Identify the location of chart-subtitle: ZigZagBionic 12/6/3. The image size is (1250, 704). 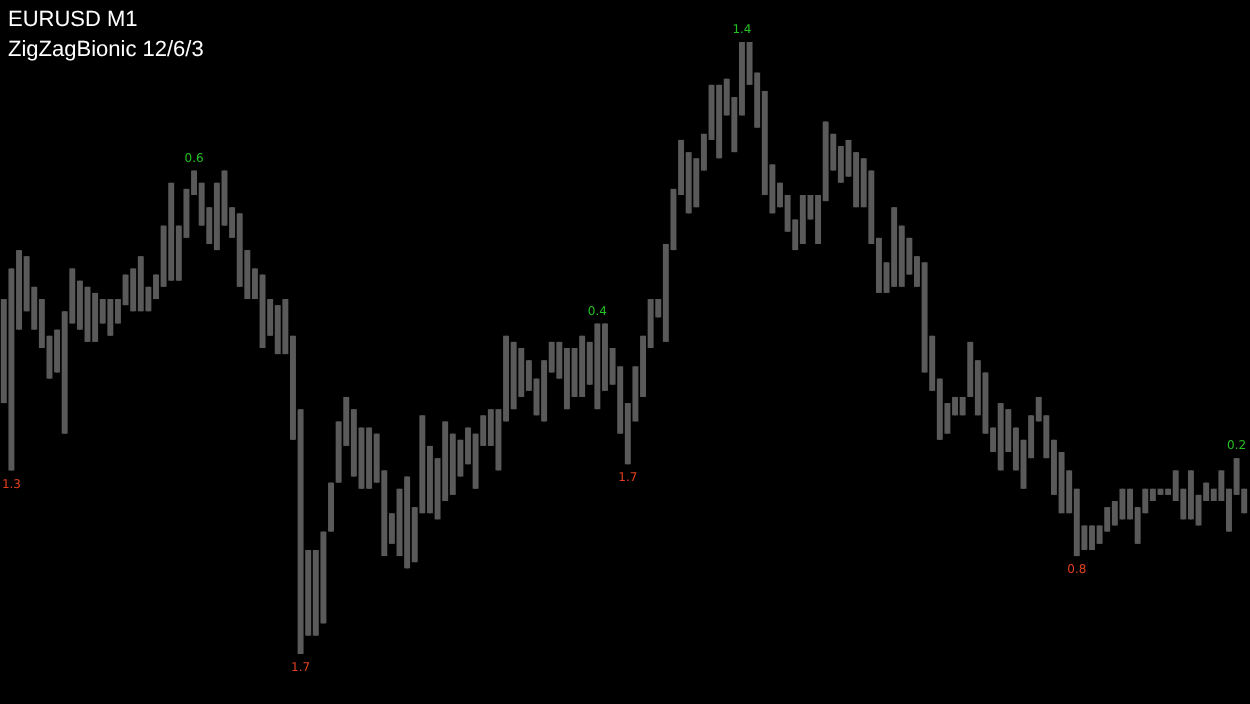
(106, 51).